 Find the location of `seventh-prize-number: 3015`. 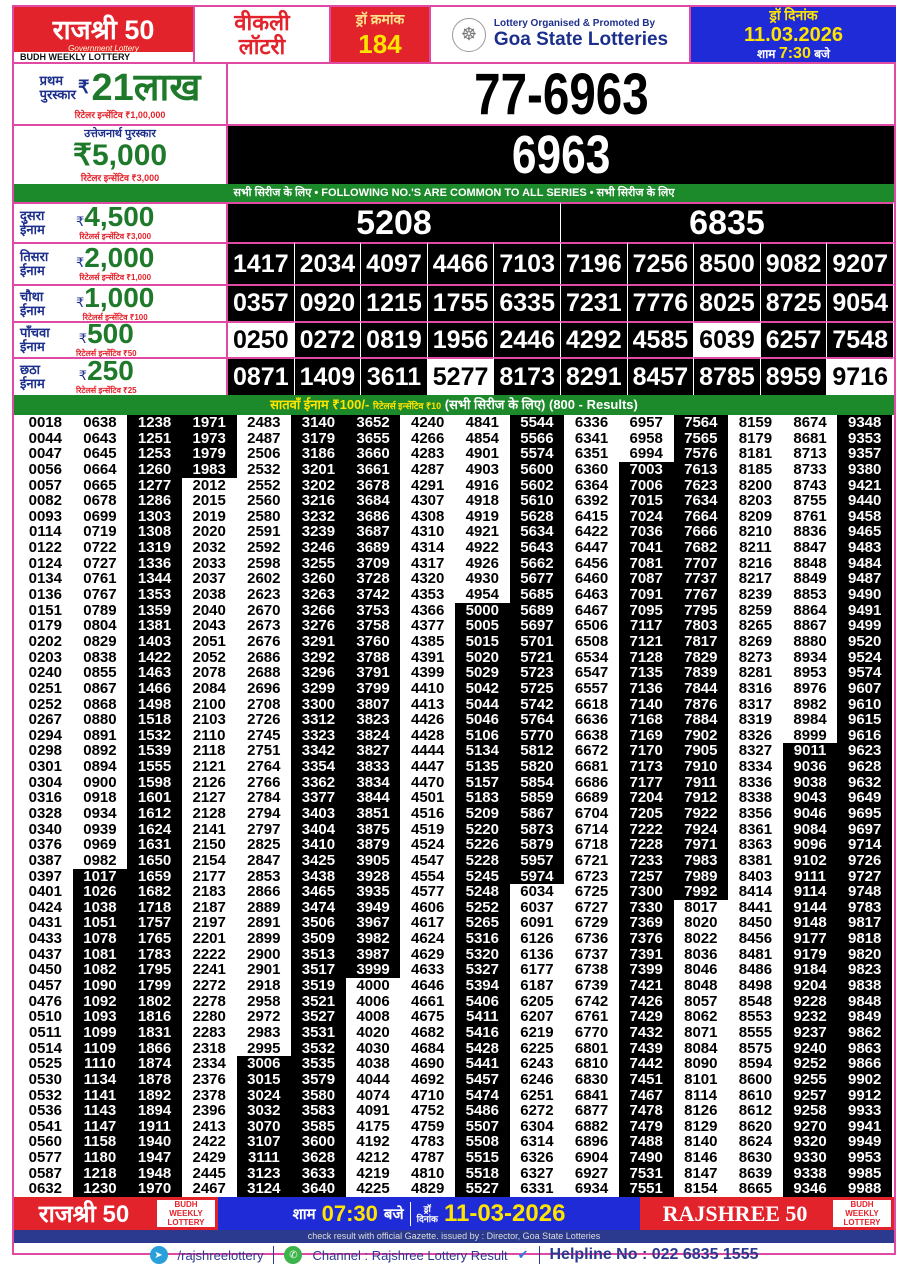

seventh-prize-number: 3015 is located at coordinates (264, 1080).